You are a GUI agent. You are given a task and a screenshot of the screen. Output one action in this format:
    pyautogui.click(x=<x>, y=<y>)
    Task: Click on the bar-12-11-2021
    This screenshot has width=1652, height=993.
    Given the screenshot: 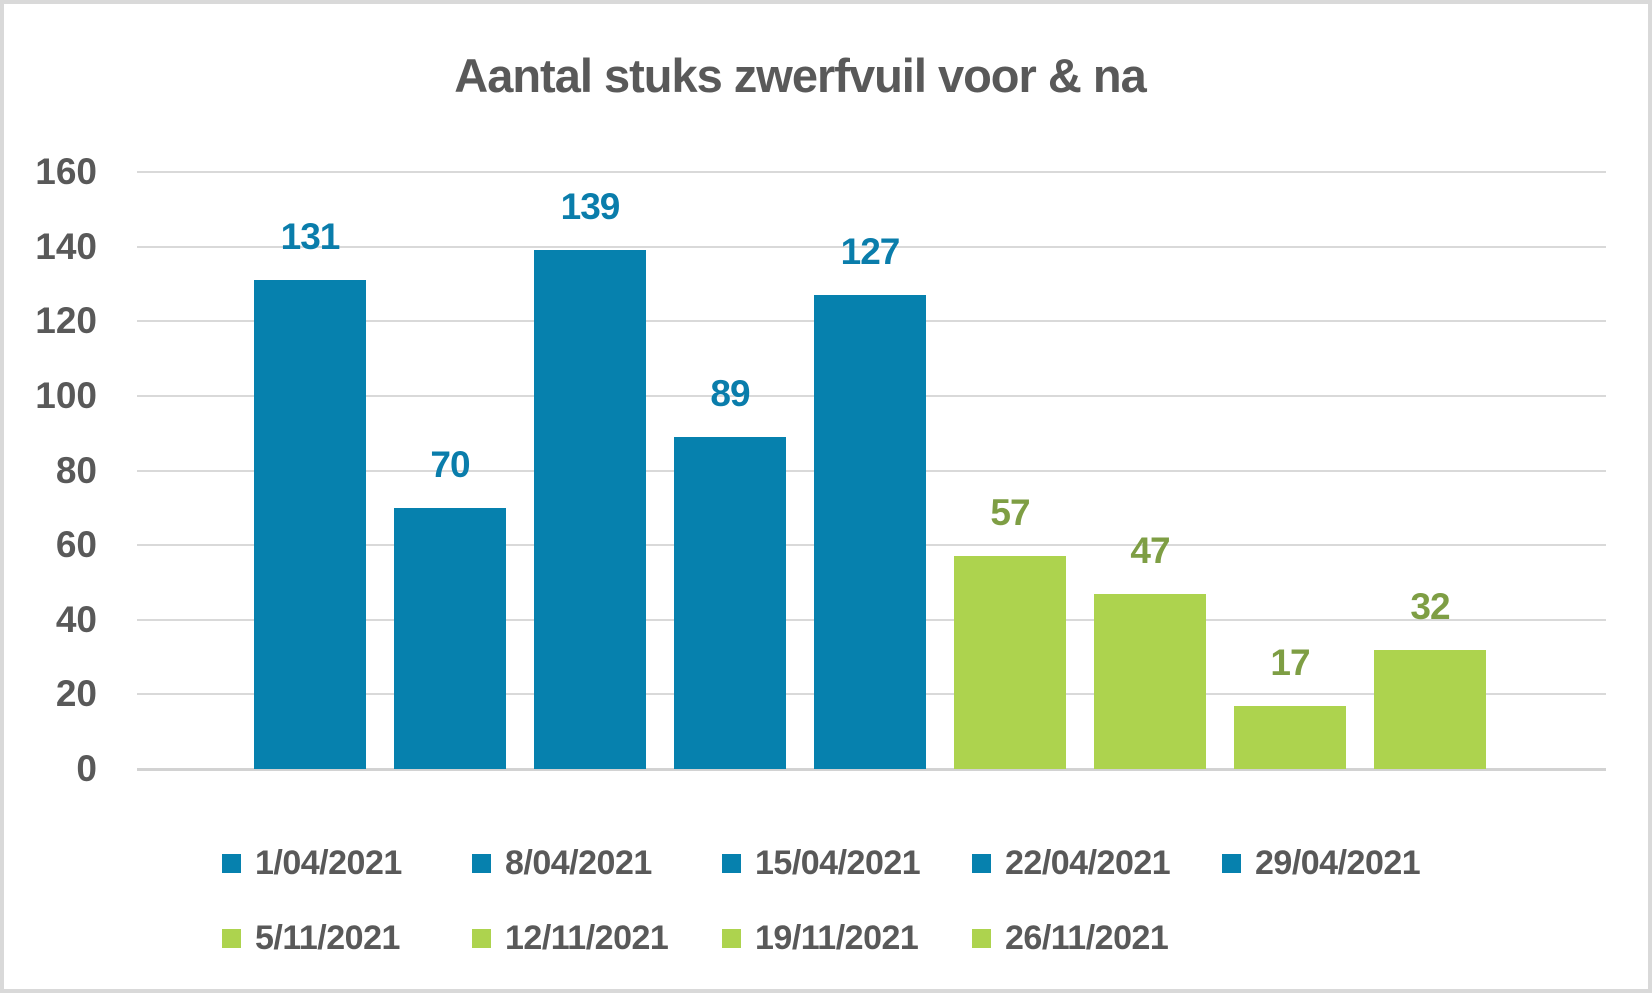 What is the action you would take?
    pyautogui.click(x=1150, y=681)
    